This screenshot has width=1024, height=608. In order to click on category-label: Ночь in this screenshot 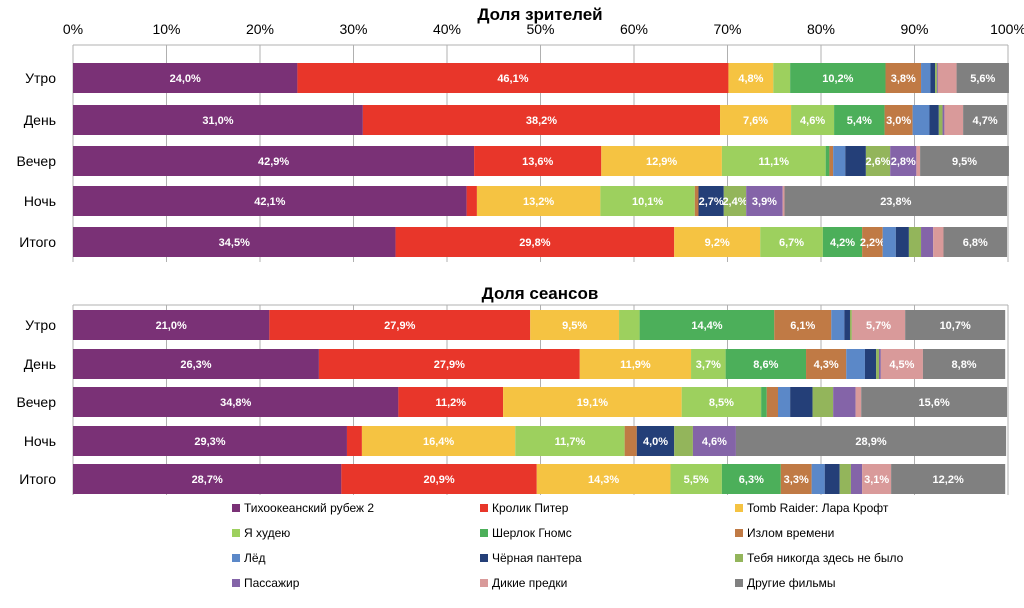, I will do `click(40, 201)`.